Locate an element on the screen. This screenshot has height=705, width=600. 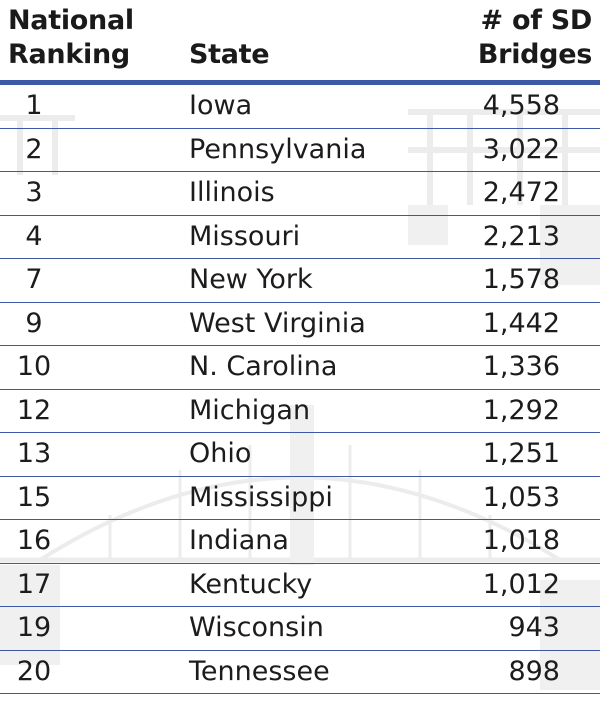
table-row: 3 Illinois 2,472 is located at coordinates (300, 194).